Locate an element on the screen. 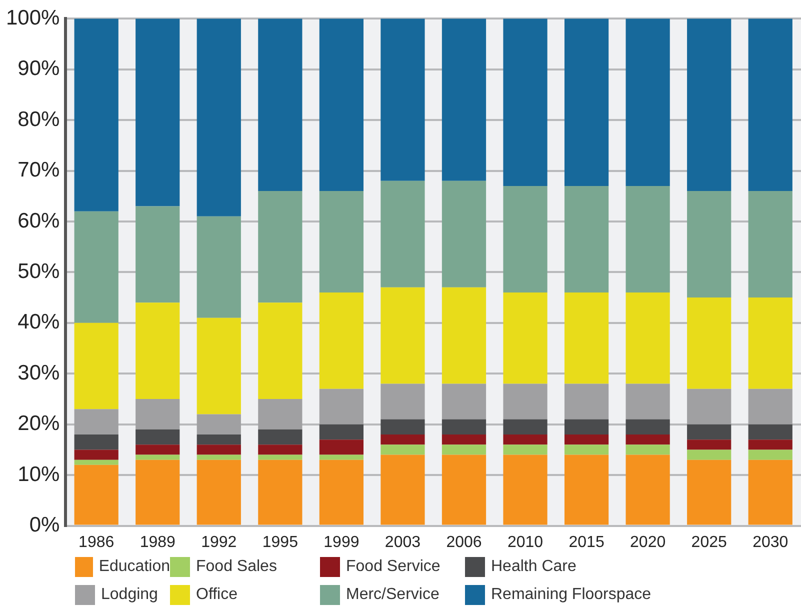  x-tick-label: 1995 is located at coordinates (280, 542).